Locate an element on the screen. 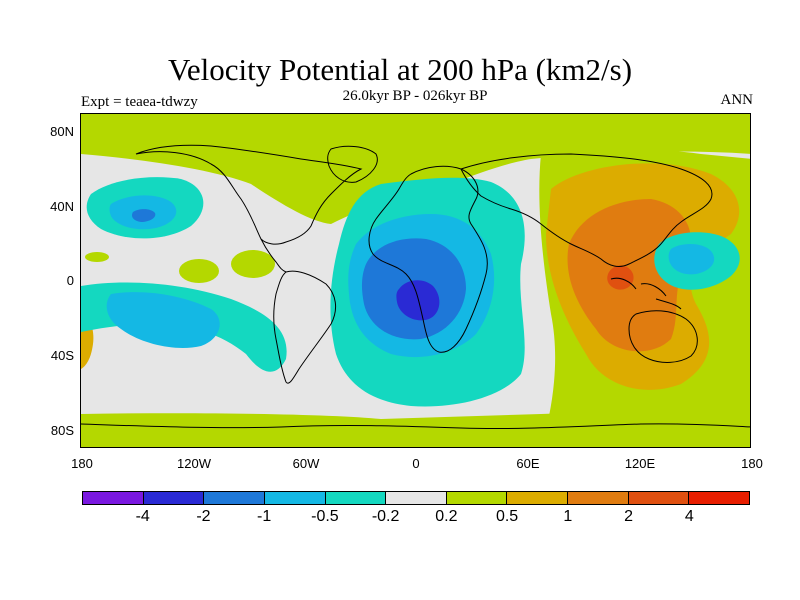 The width and height of the screenshot is (800, 600). lat-tick-40s: 40S is located at coordinates (62, 355).